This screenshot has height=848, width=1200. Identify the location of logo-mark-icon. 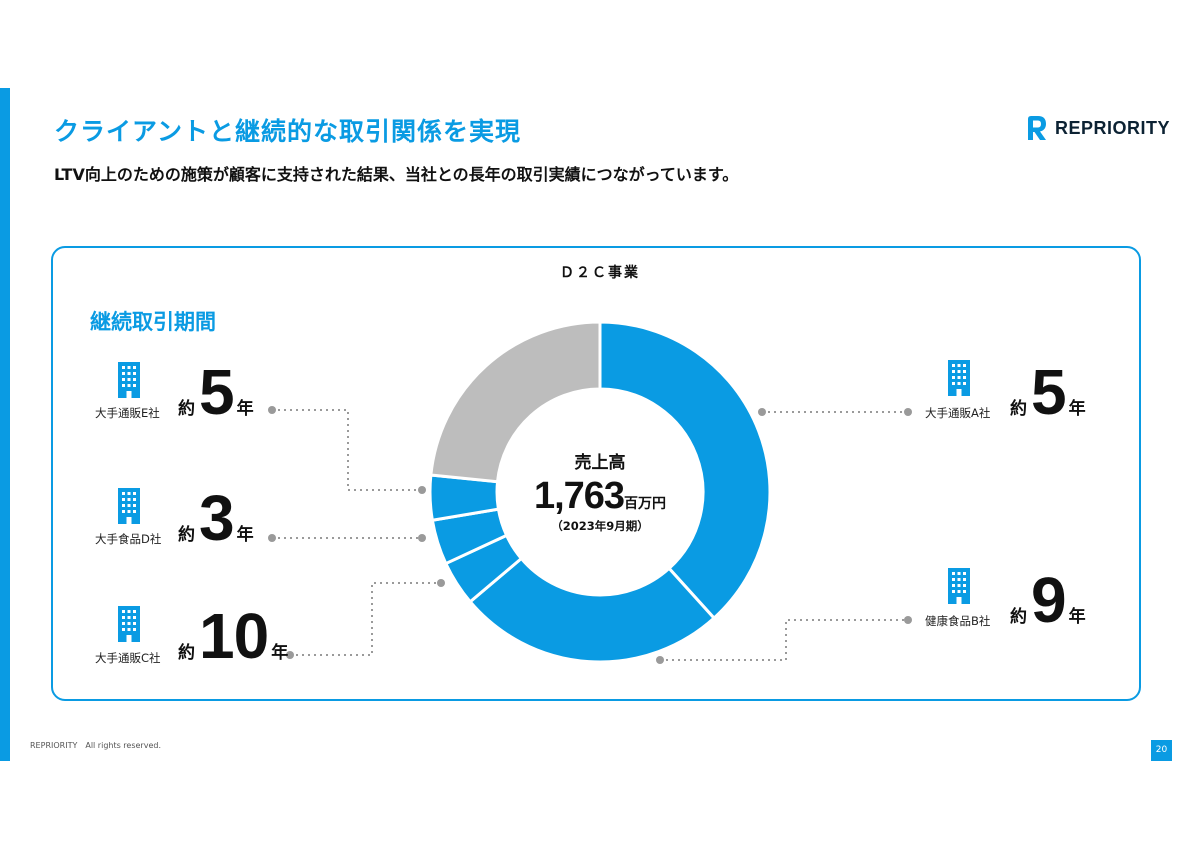
(1037, 128).